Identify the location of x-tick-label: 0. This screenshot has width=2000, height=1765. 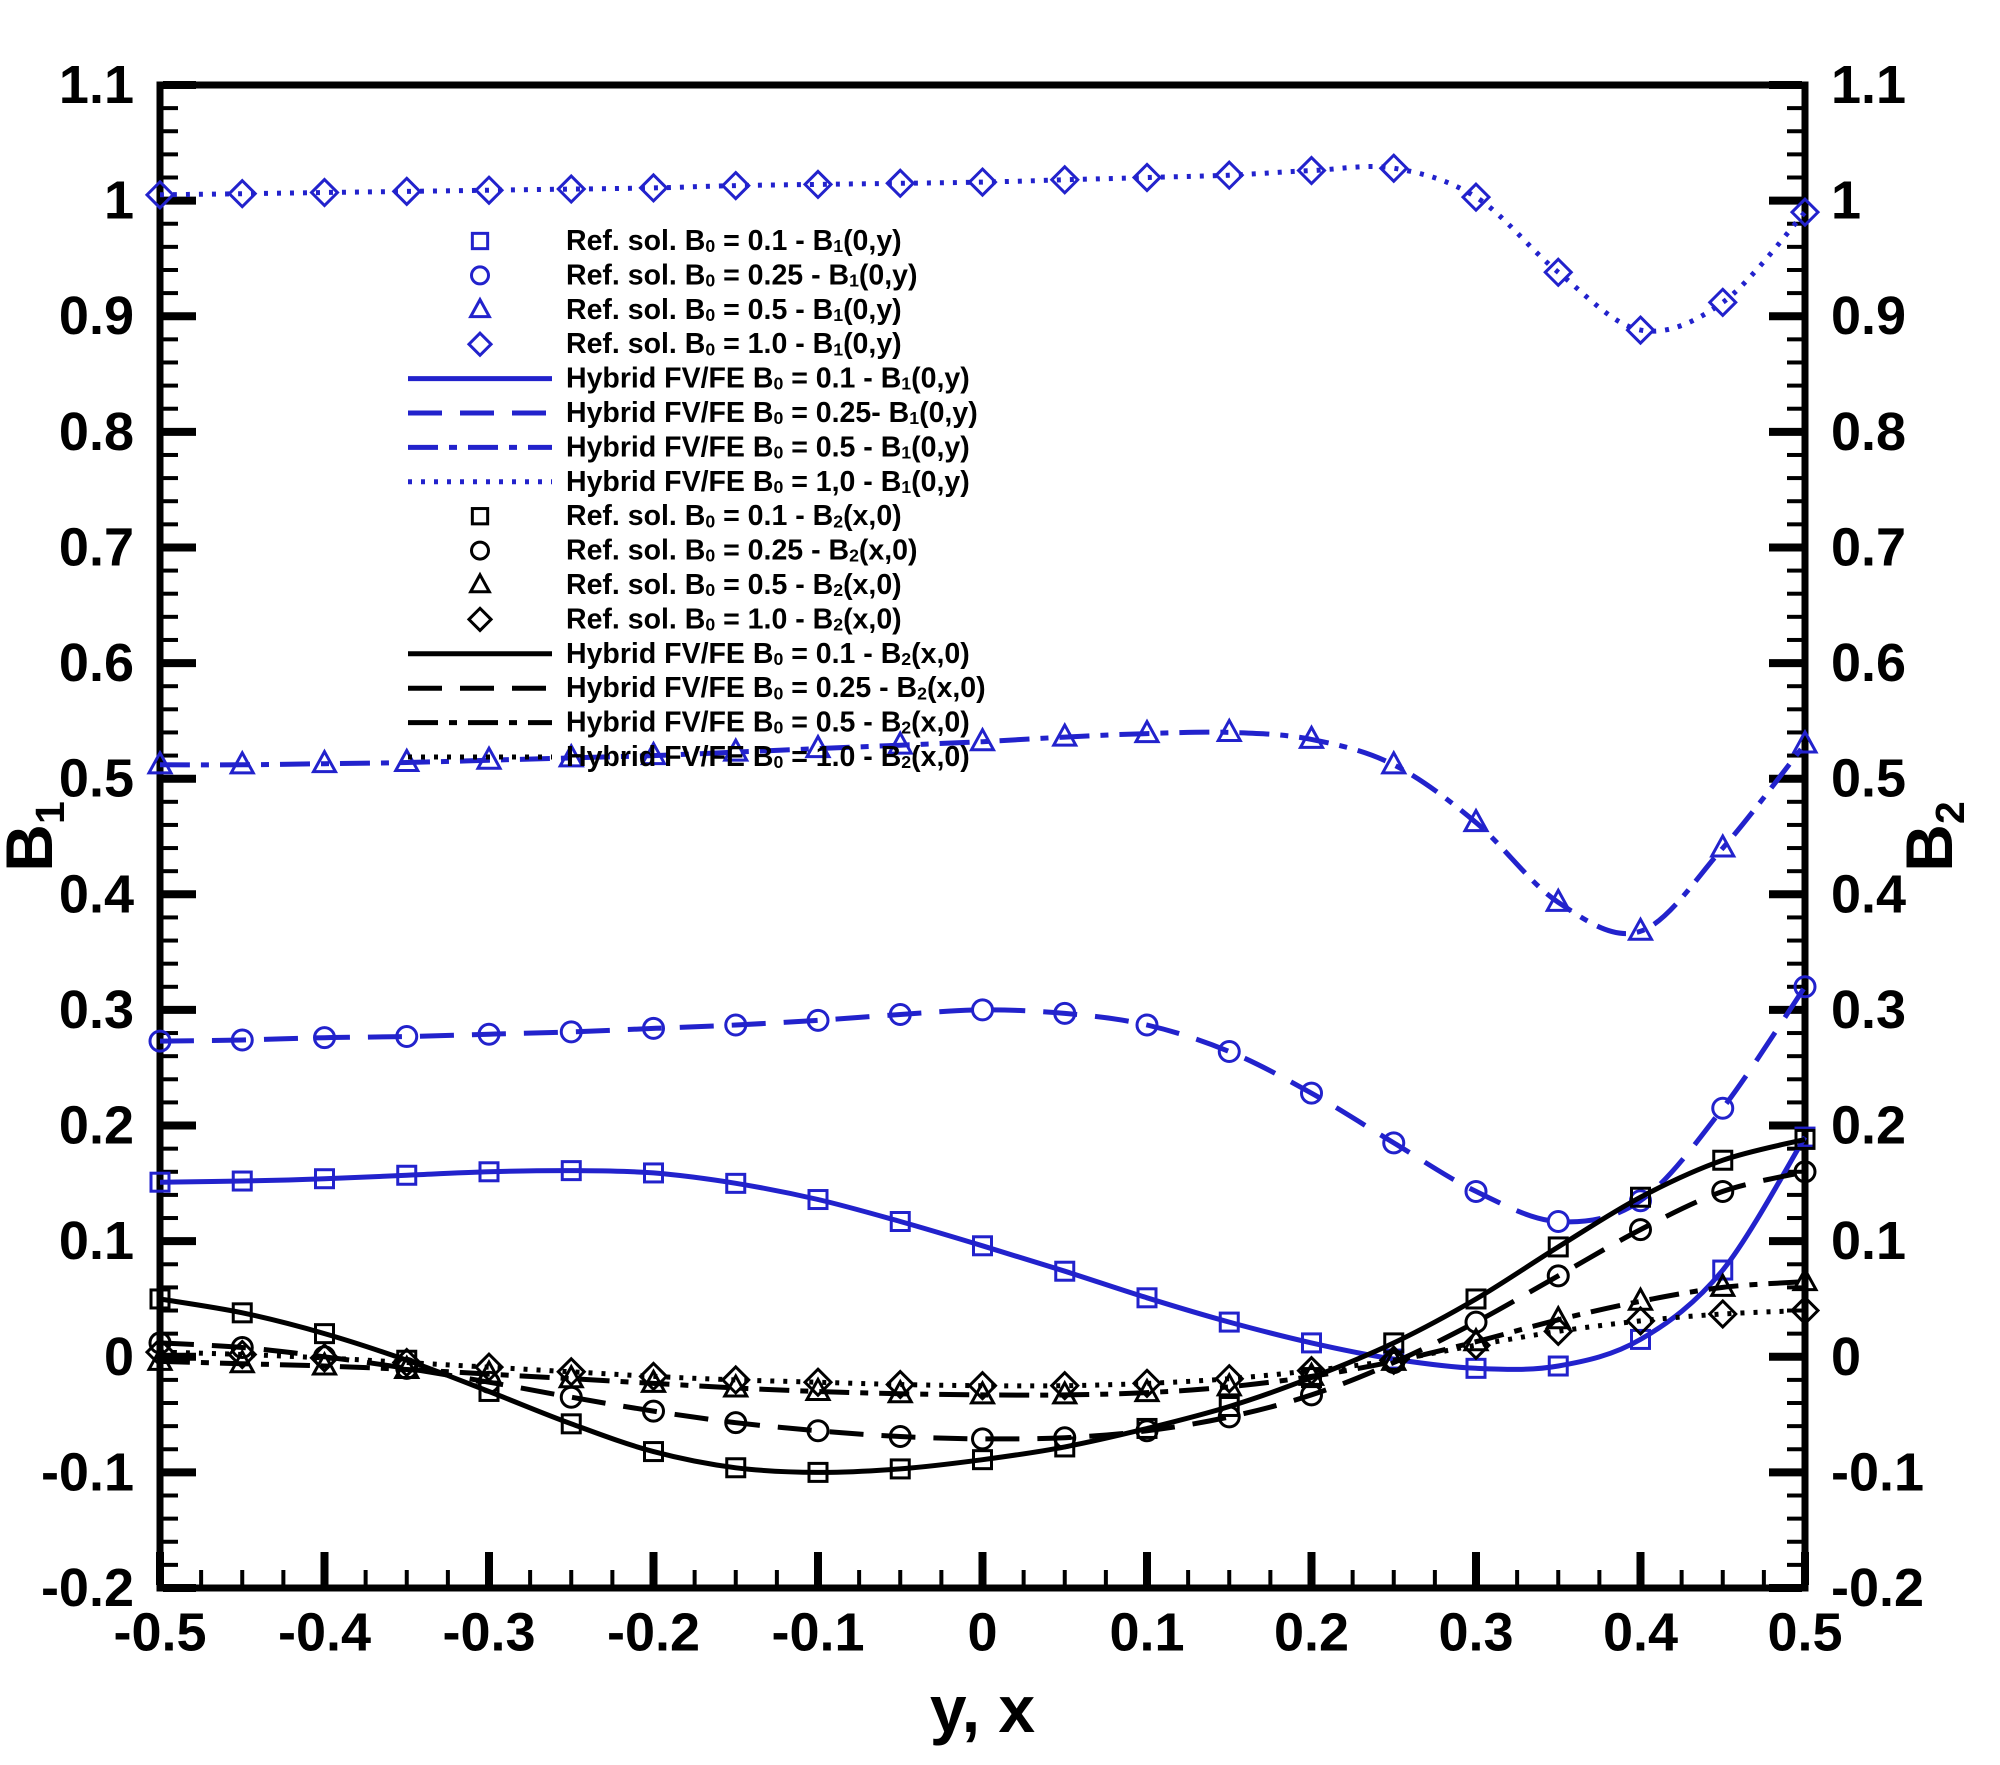
(982, 1632).